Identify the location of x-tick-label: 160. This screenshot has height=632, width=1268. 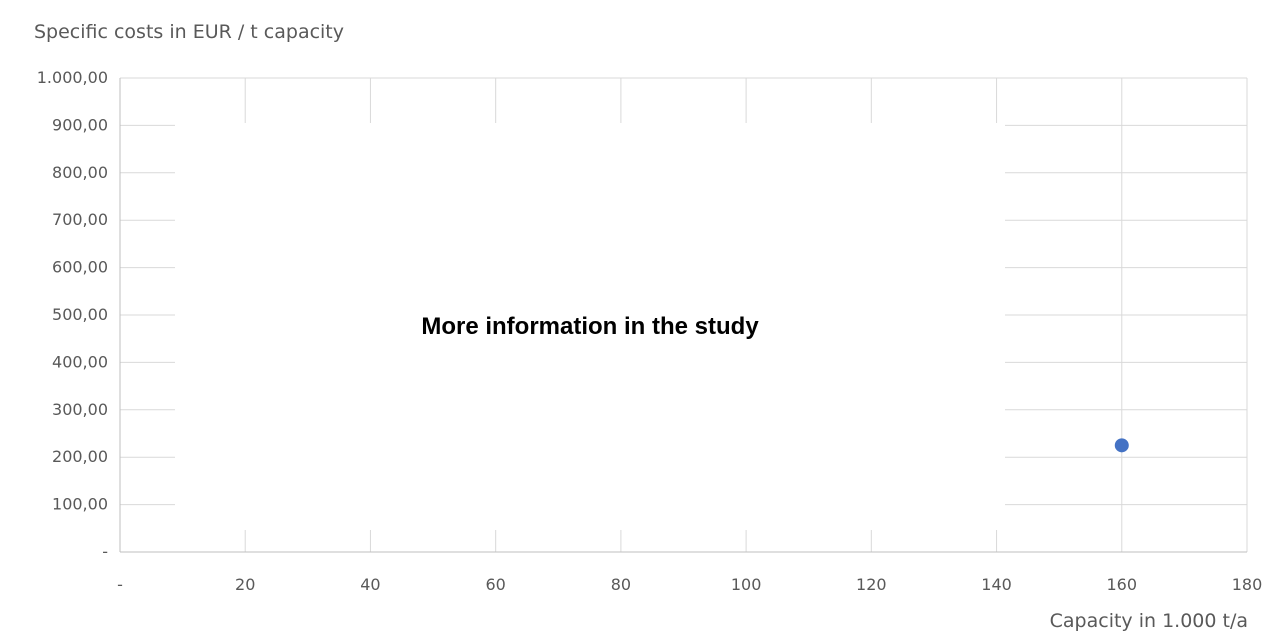
(1122, 584).